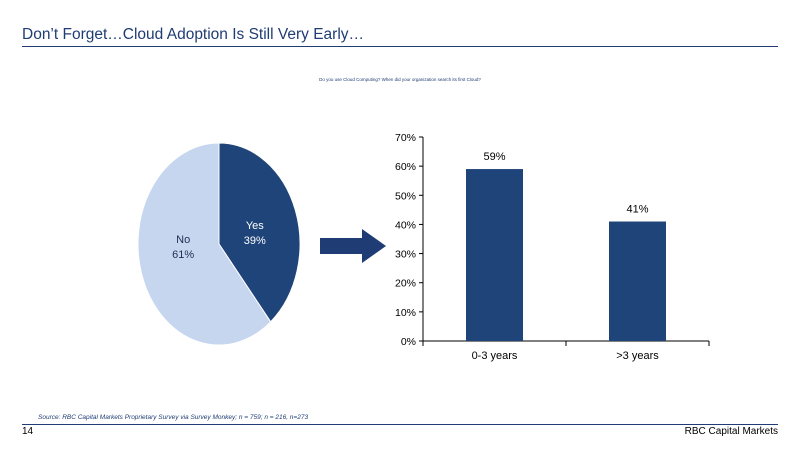 The height and width of the screenshot is (450, 800). I want to click on footer-divider, so click(400, 424).